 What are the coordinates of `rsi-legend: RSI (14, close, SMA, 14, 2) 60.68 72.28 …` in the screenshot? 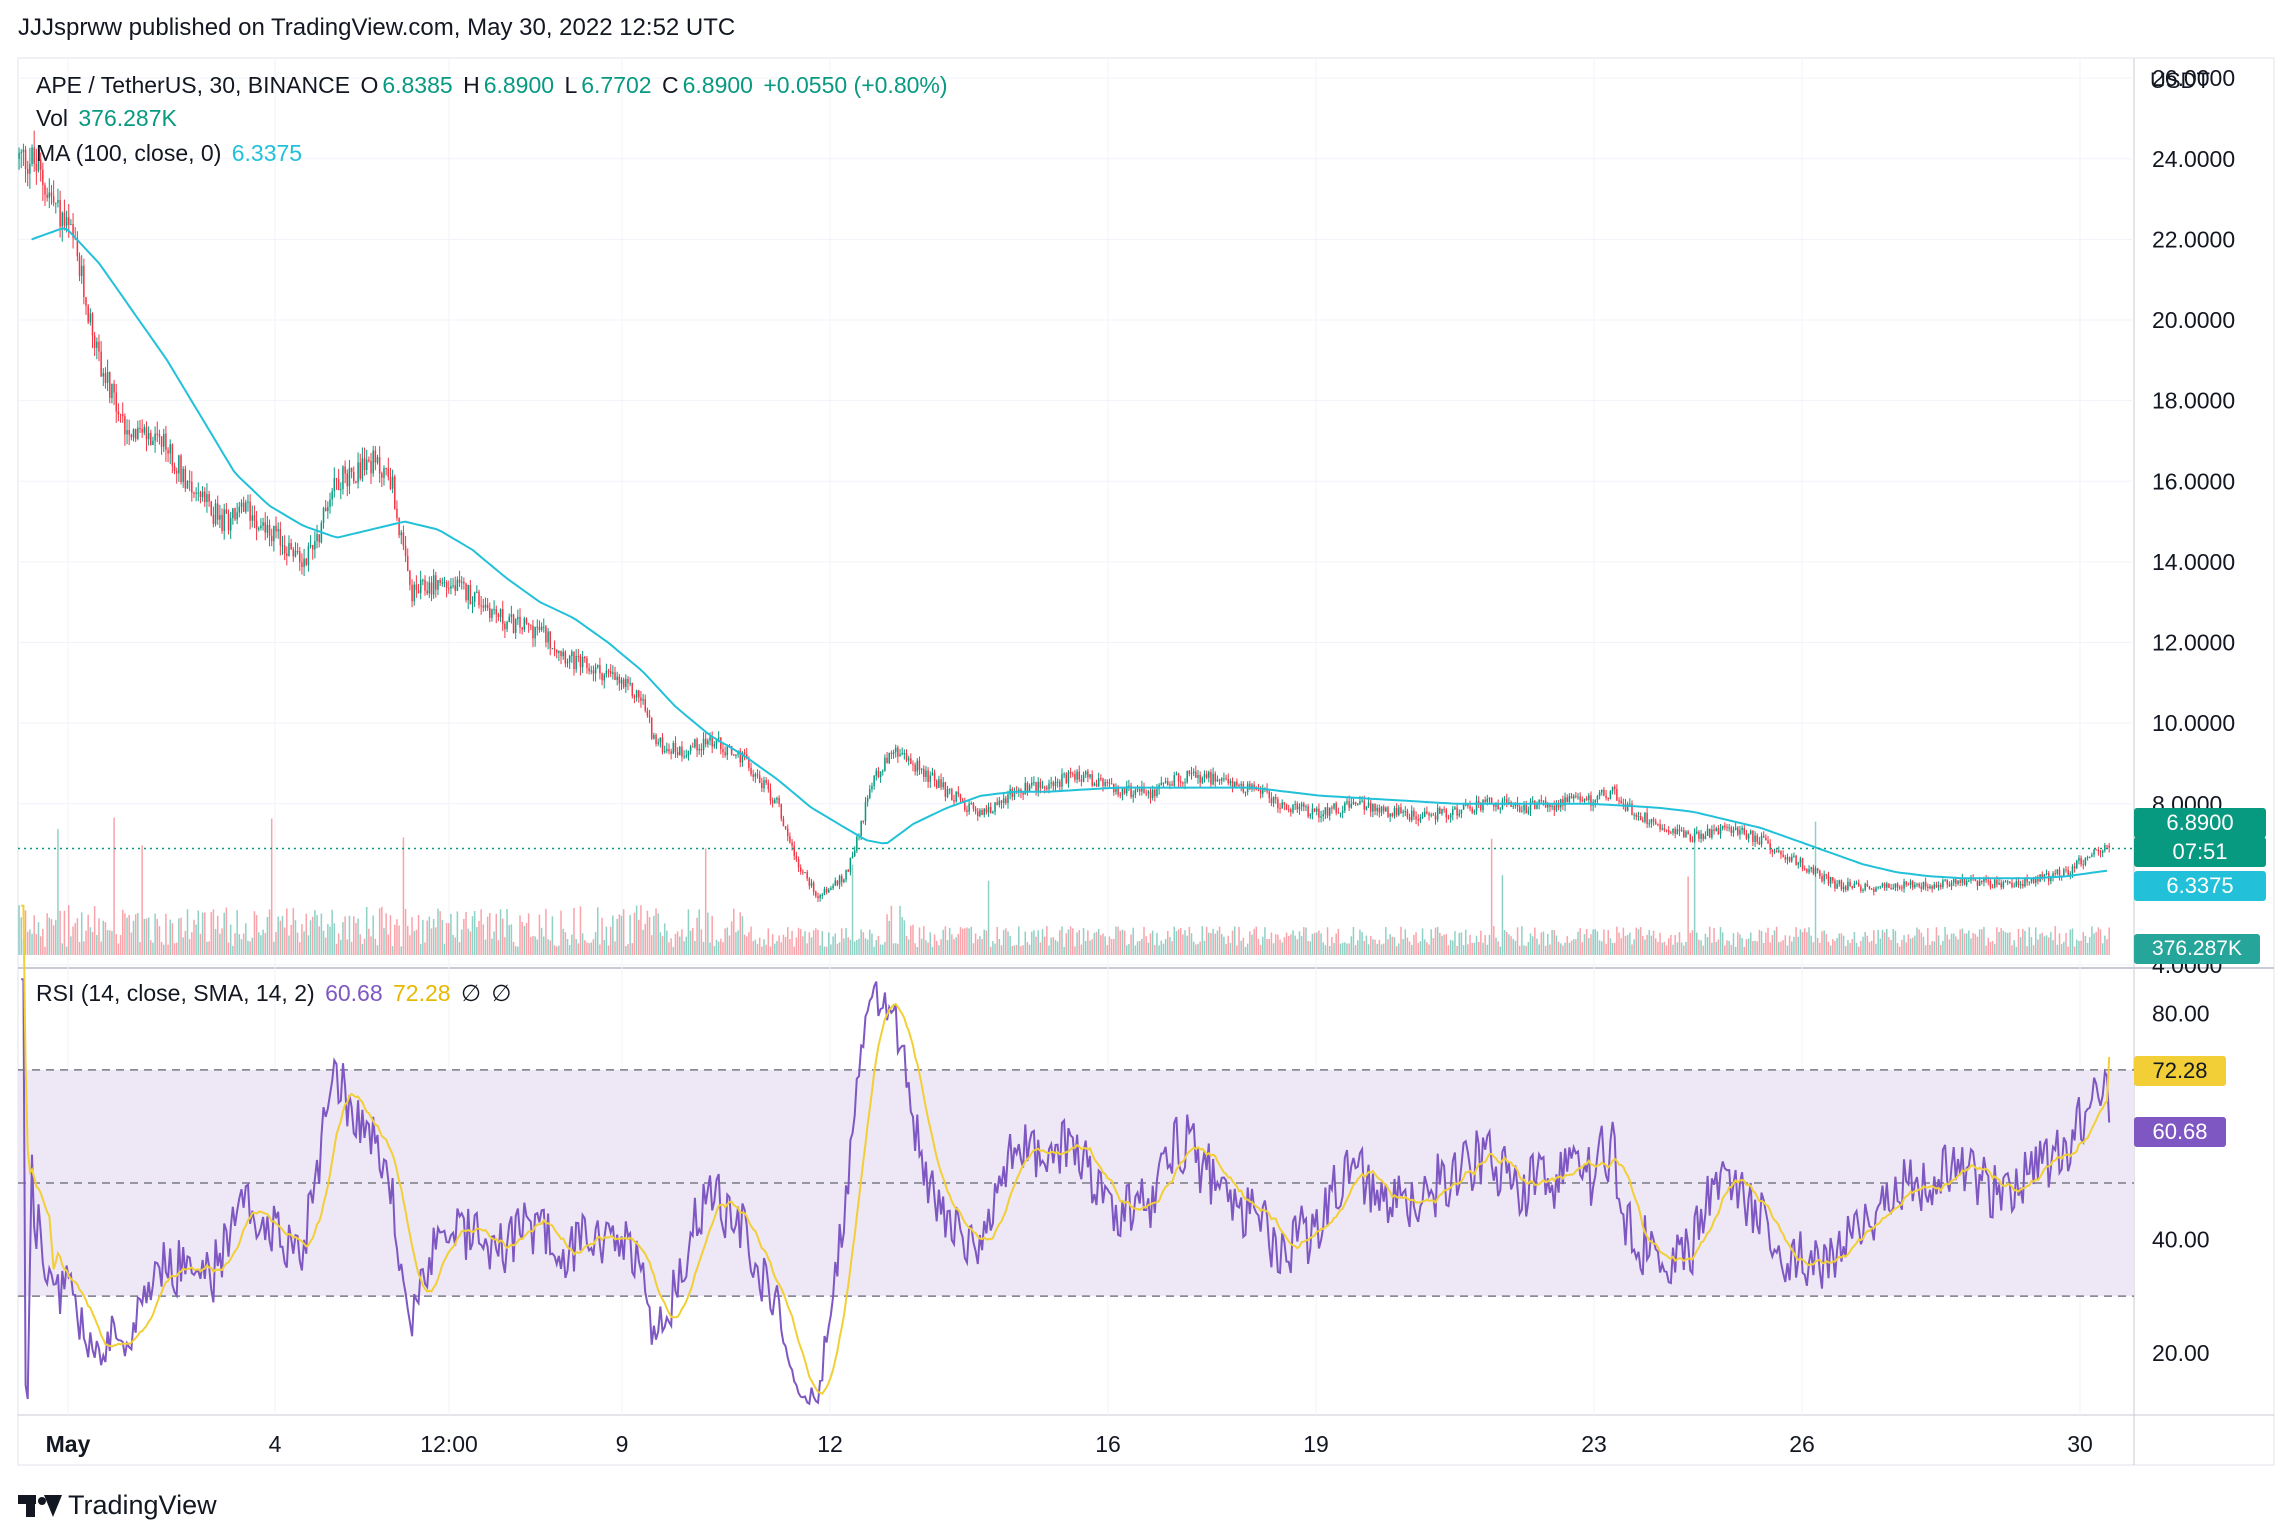 It's located at (275, 993).